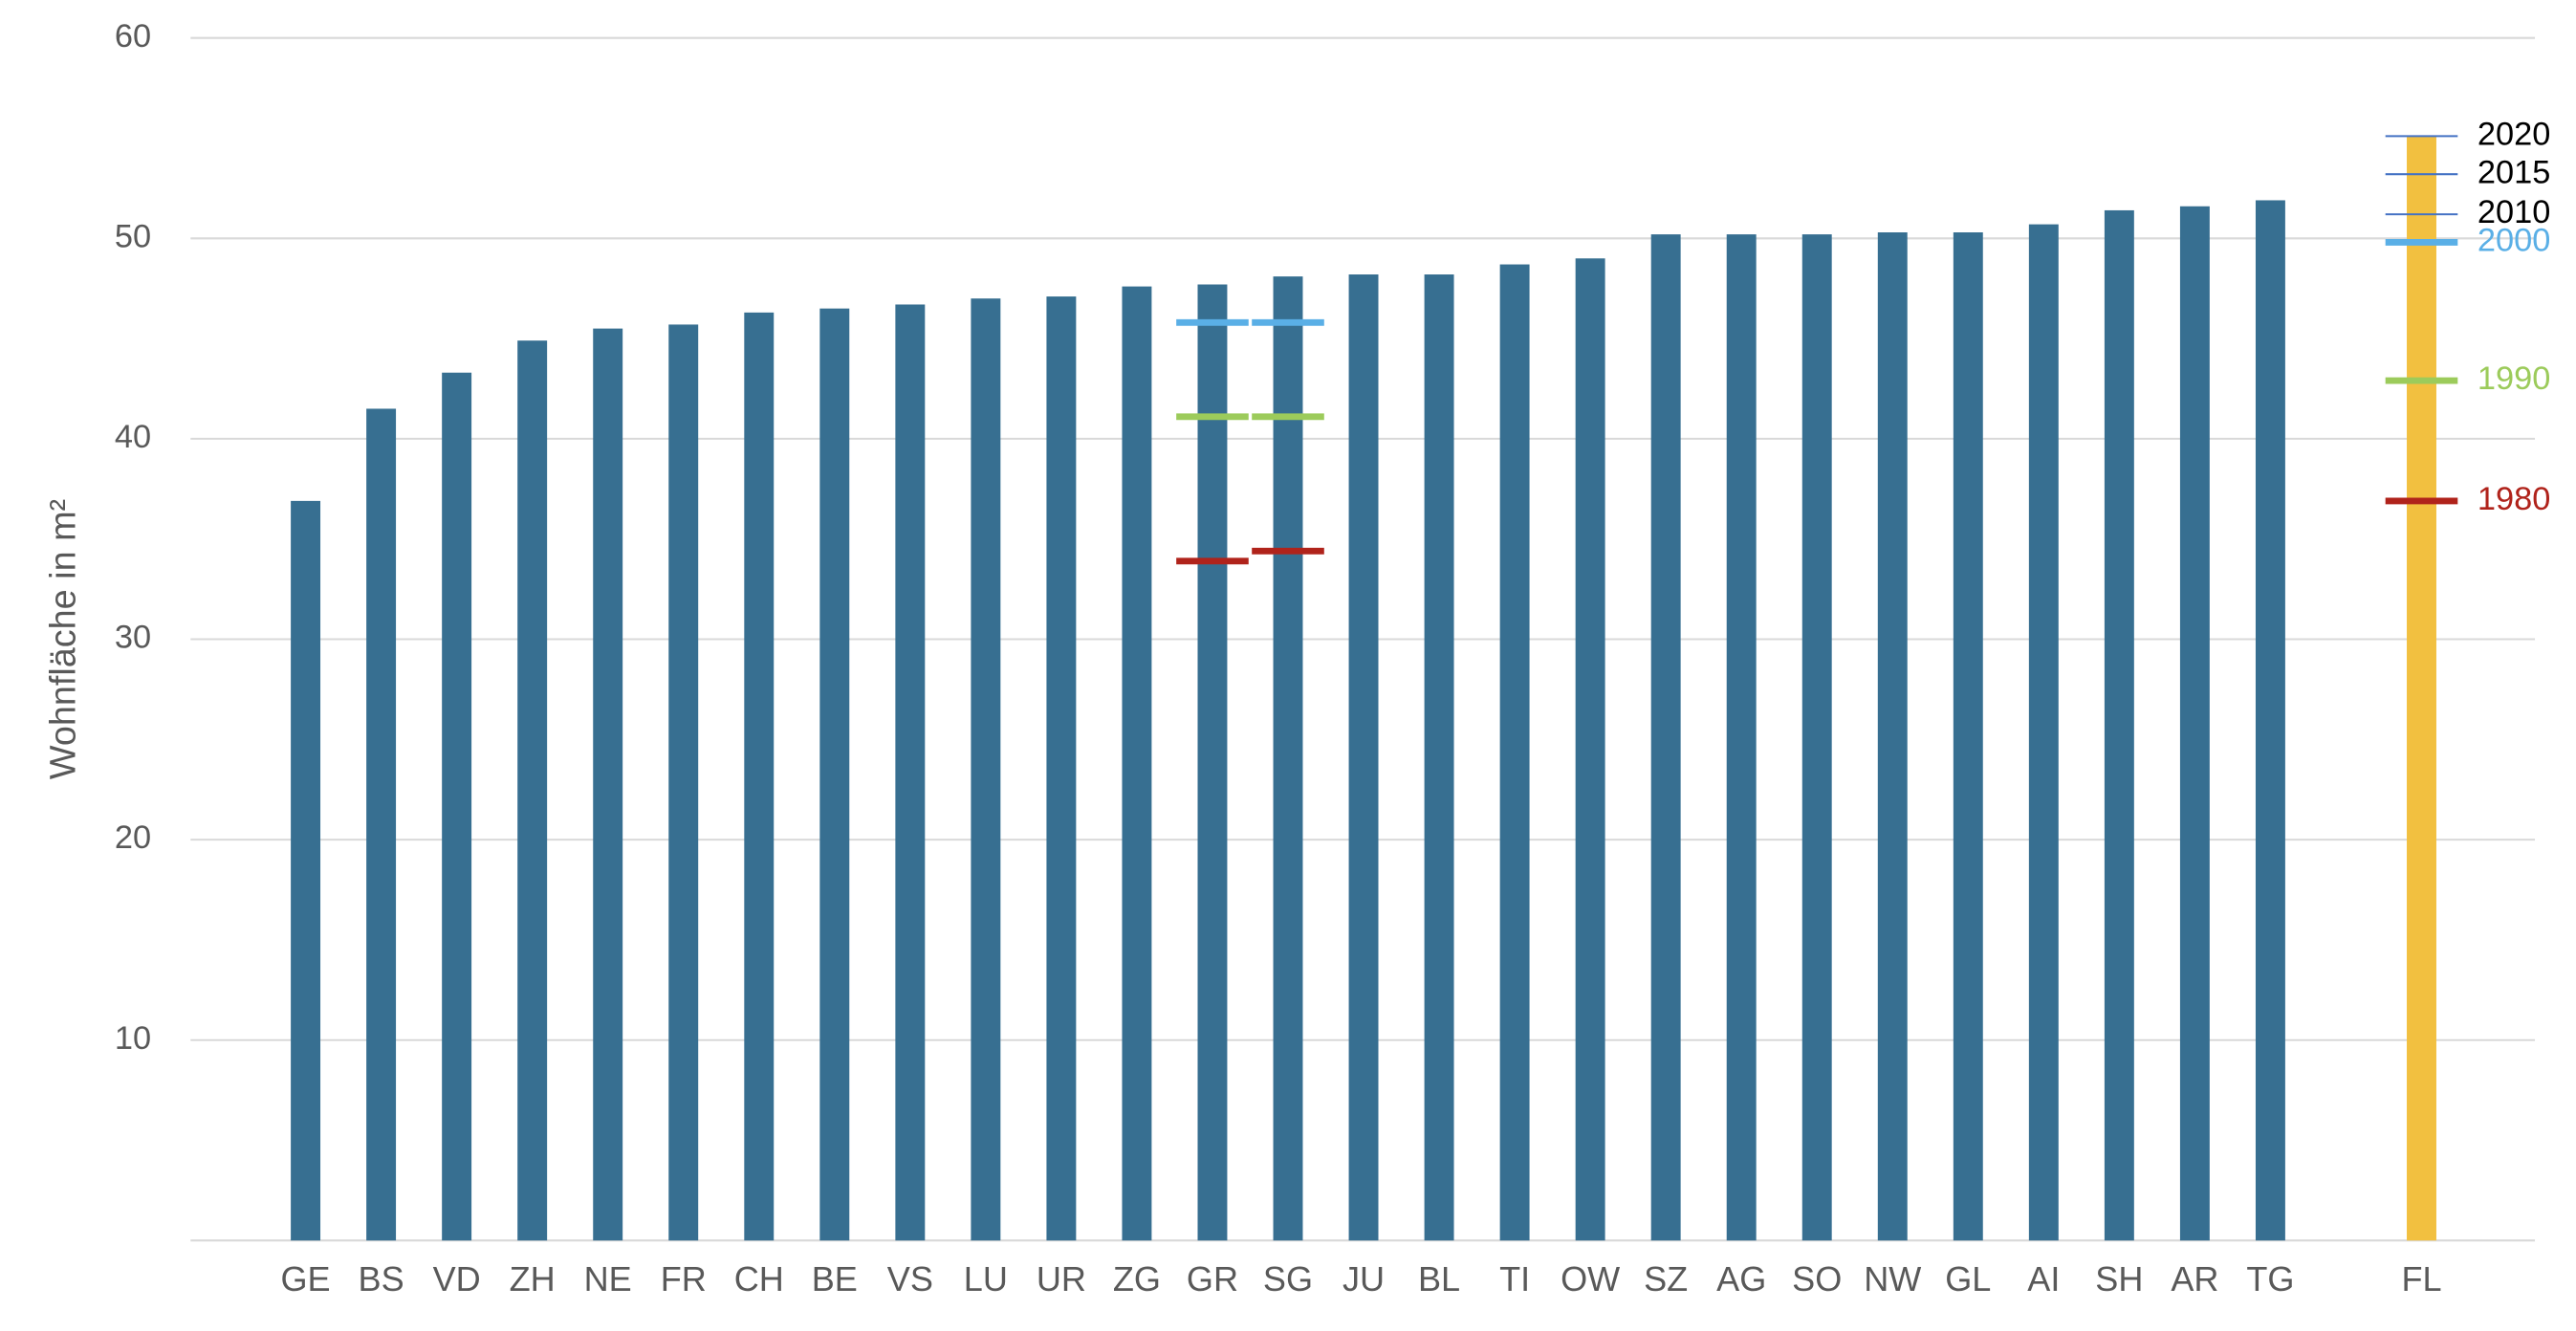  I want to click on x-tick-label: OW, so click(1590, 1278).